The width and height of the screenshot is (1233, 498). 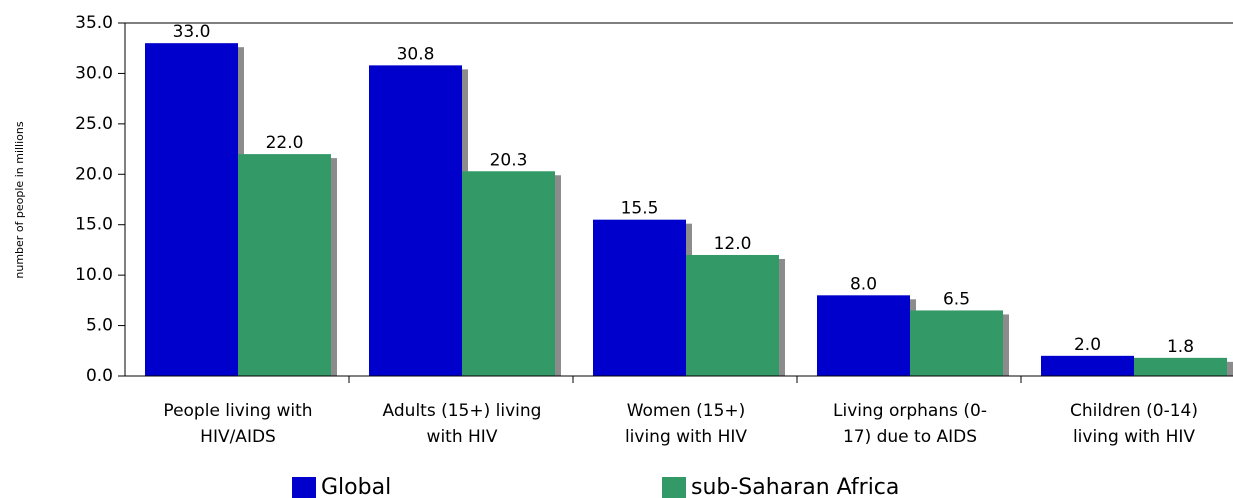 I want to click on x-tick-label: with HIV, so click(x=462, y=437).